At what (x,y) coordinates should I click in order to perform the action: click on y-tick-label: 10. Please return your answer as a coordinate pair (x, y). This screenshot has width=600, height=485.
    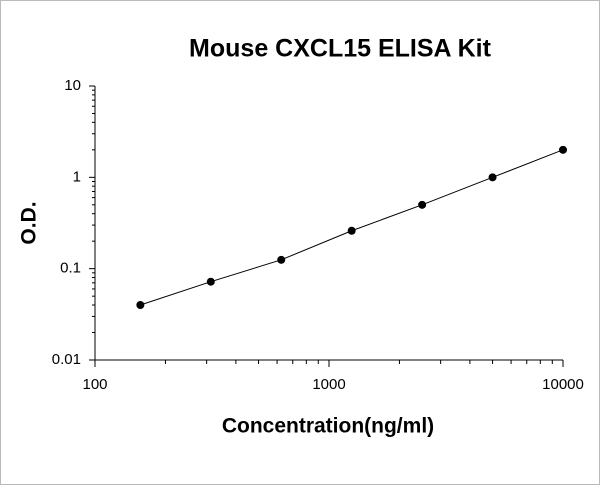
    Looking at the image, I should click on (72, 85).